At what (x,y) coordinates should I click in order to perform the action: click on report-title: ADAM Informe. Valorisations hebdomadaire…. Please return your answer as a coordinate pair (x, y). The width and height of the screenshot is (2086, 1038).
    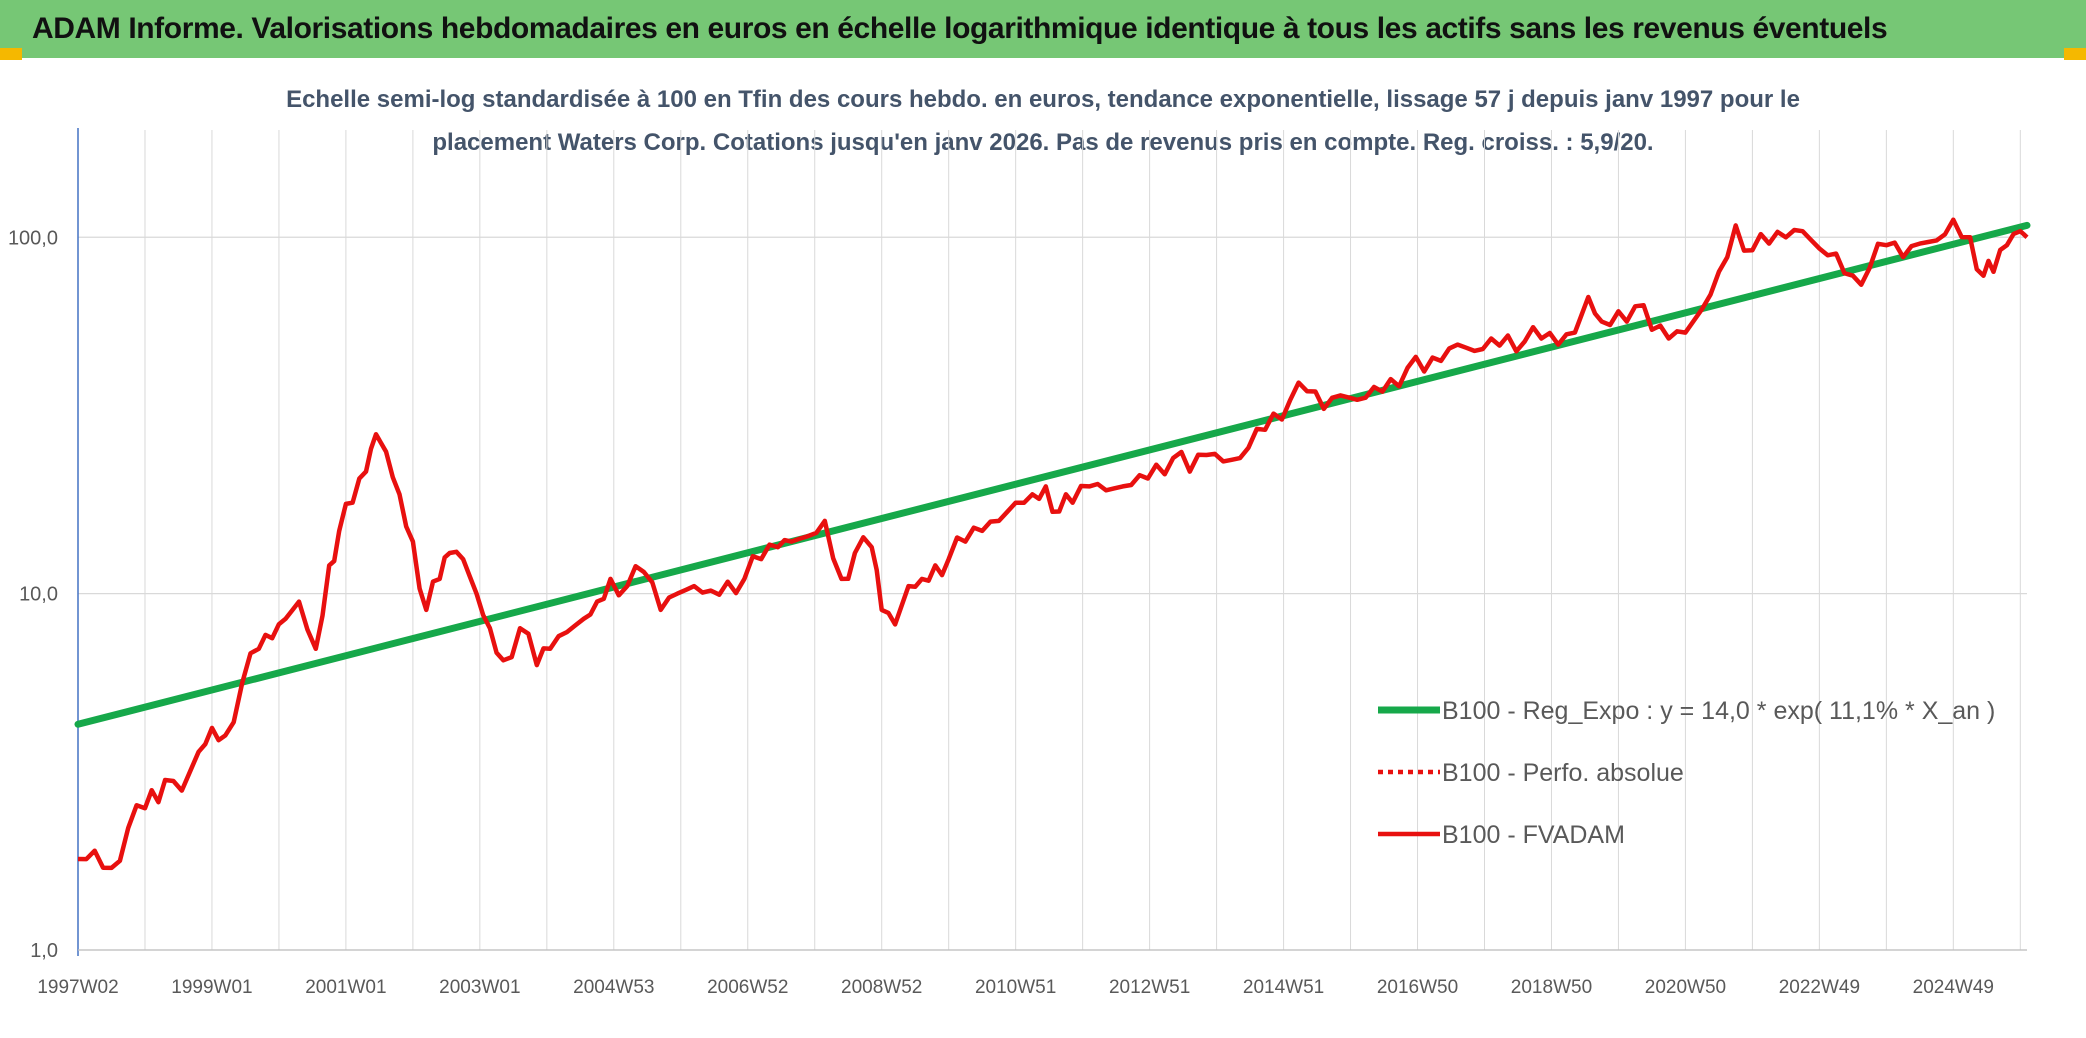
    Looking at the image, I should click on (960, 28).